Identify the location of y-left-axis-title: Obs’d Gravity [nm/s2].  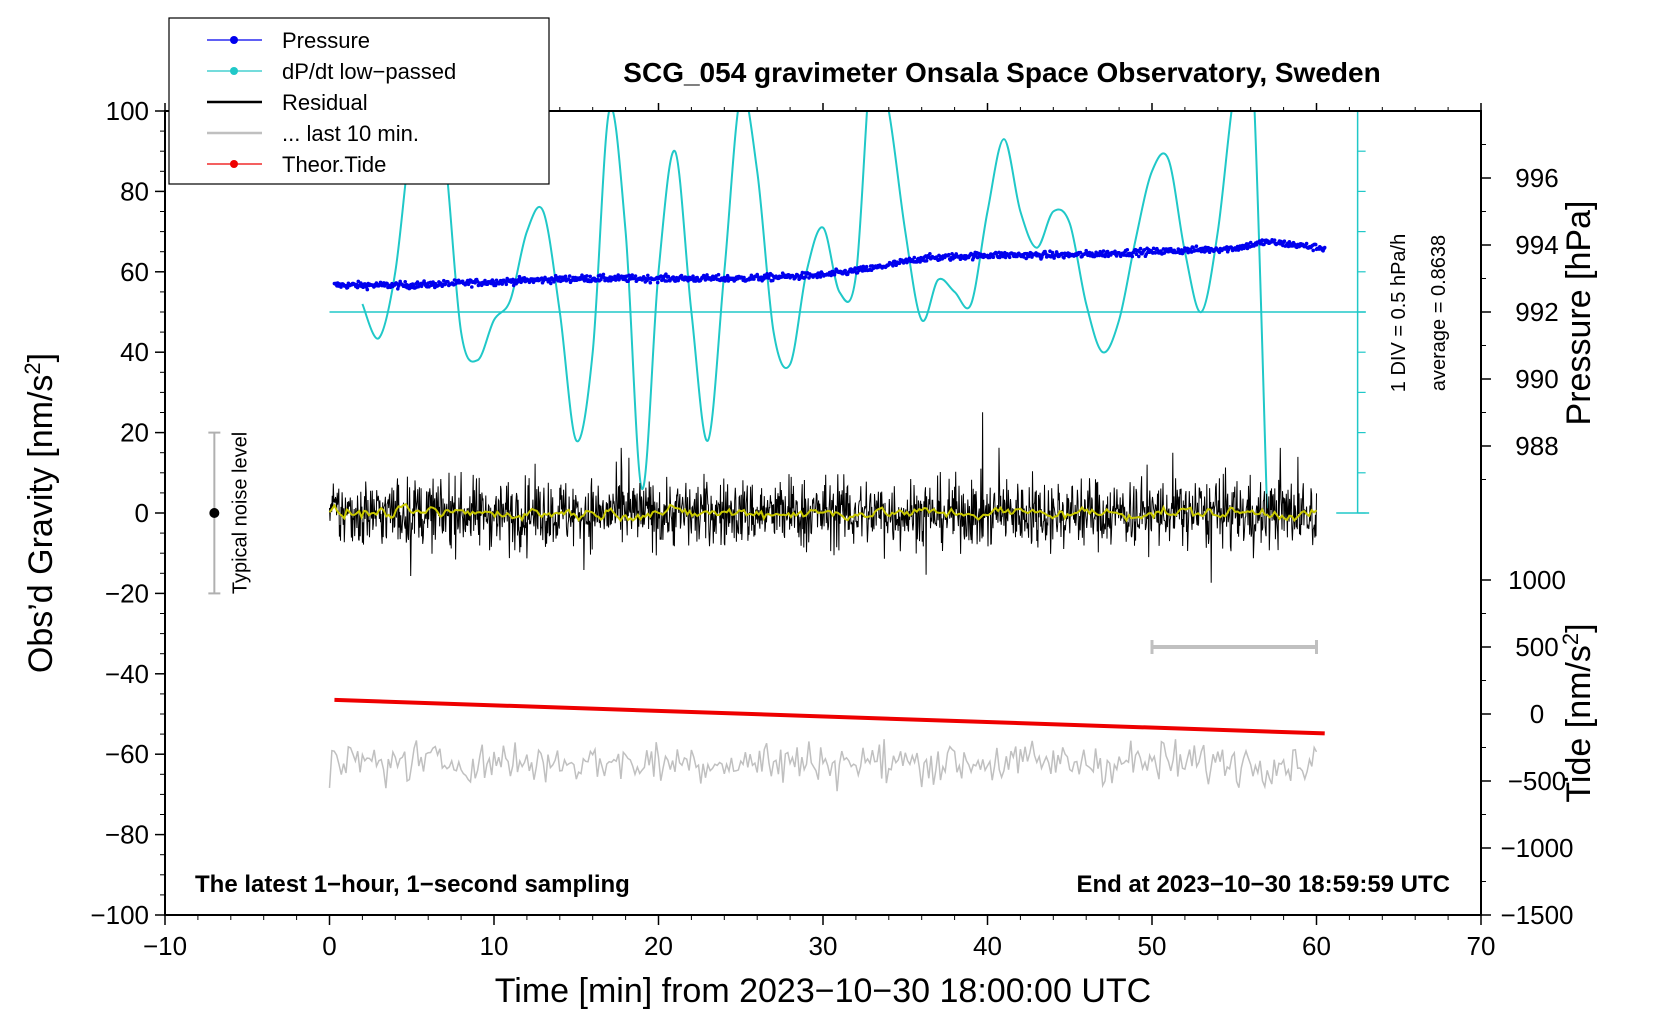
(40, 513).